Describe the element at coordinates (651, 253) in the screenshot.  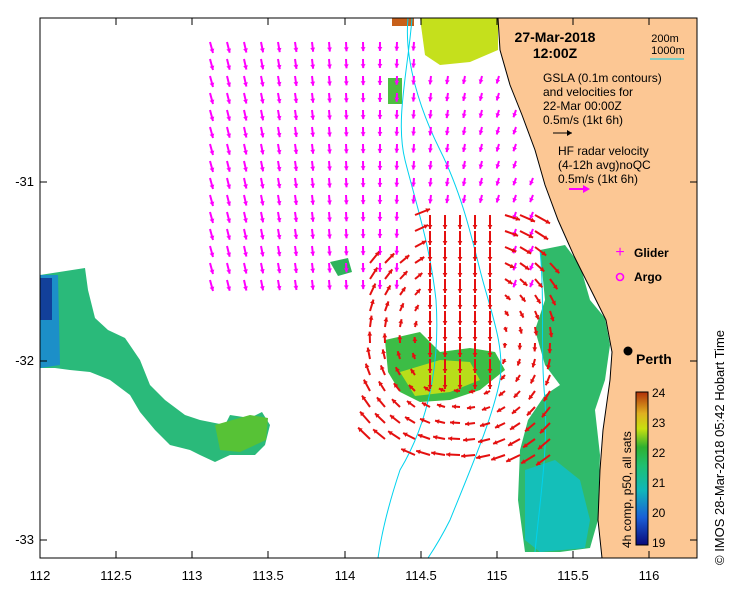
I see `glider-label: Glider` at that location.